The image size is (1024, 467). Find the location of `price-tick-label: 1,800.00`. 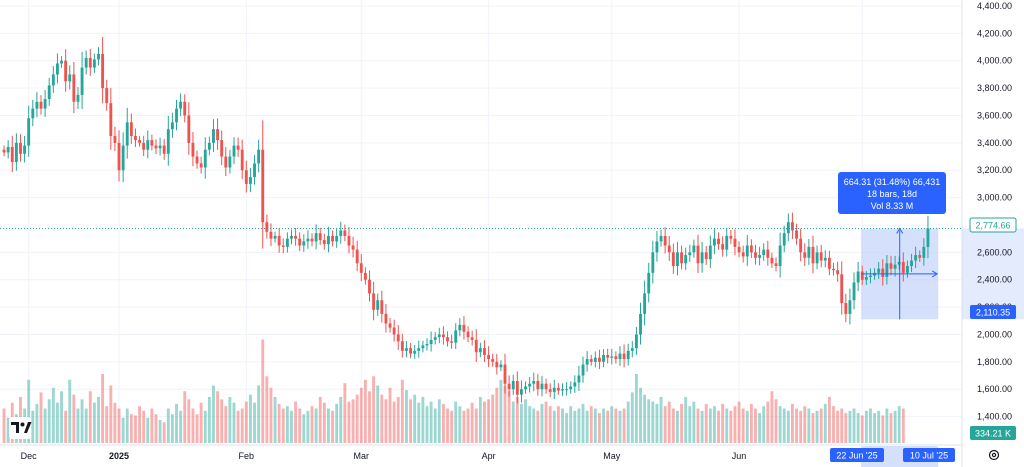

price-tick-label: 1,800.00 is located at coordinates (994, 362).